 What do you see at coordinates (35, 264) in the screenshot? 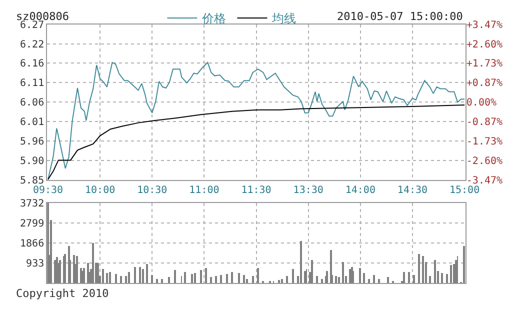
I see `y-tick-label: 933` at bounding box center [35, 264].